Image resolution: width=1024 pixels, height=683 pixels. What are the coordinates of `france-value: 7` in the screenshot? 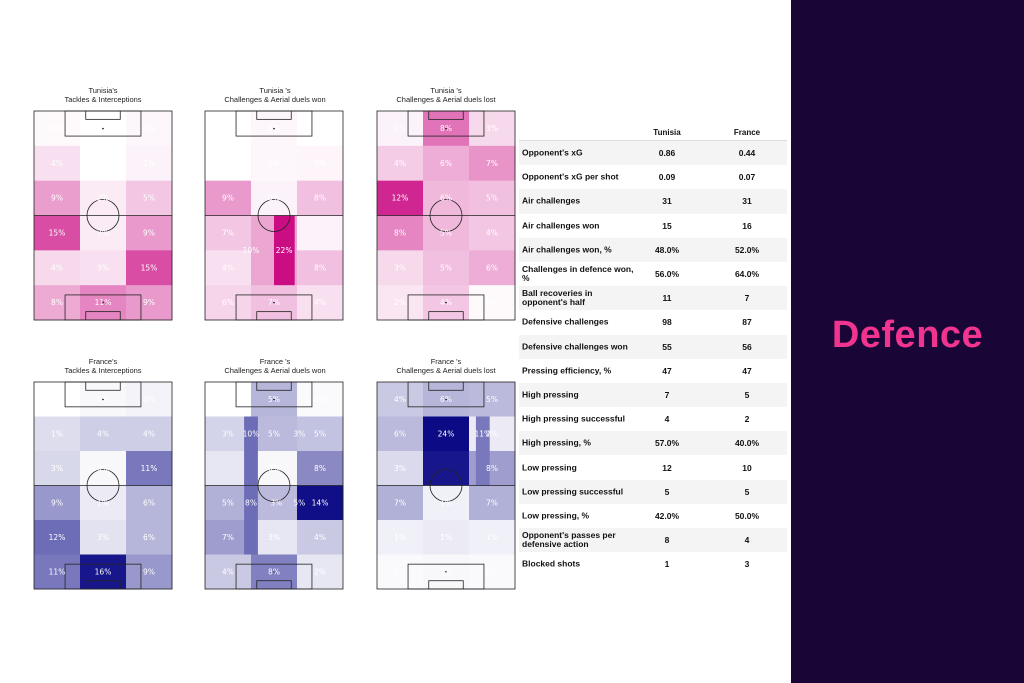 It's located at (747, 298).